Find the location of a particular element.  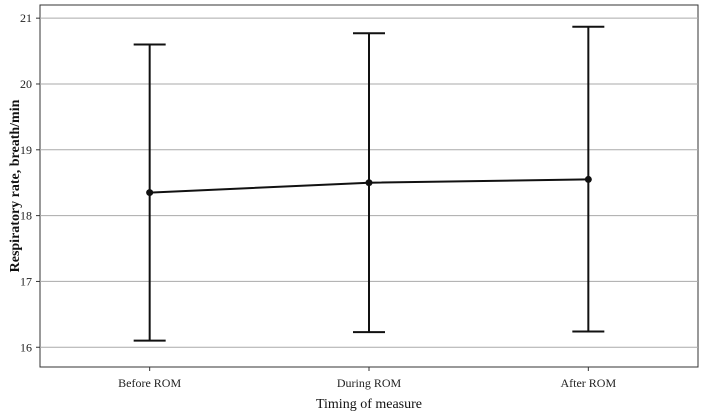

x-axis-label: Timing of measure is located at coordinates (369, 404).